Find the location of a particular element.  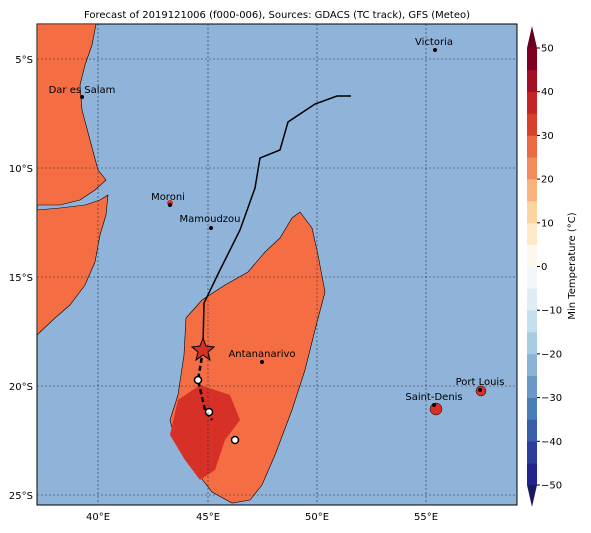

colorbar: 50 40 30 20 10 0 −10 −20 −30 −40 −50 is located at coordinates (544, 266).